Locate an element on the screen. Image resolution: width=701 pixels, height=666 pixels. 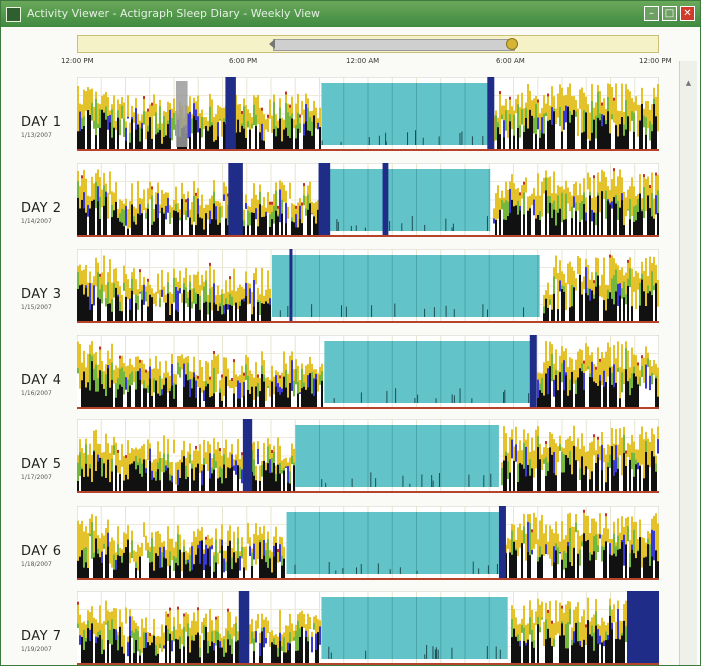
time-range-navigator is located at coordinates (368, 44).